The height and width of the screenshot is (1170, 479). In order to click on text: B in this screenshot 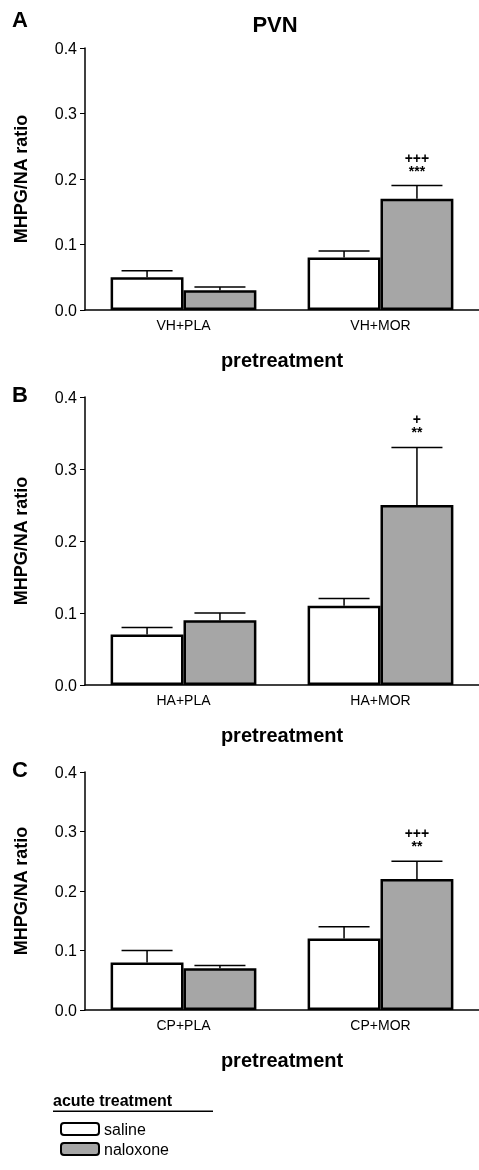, I will do `click(20, 394)`.